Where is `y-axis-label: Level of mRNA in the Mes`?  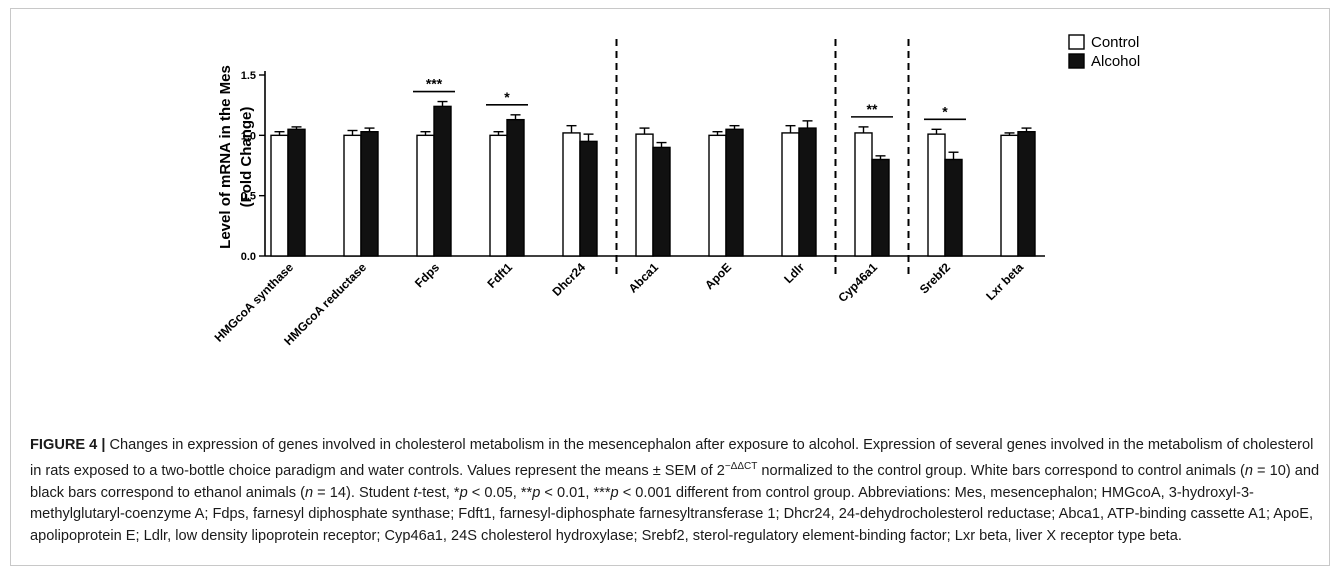
y-axis-label: Level of mRNA in the Mes is located at coordinates (225, 157).